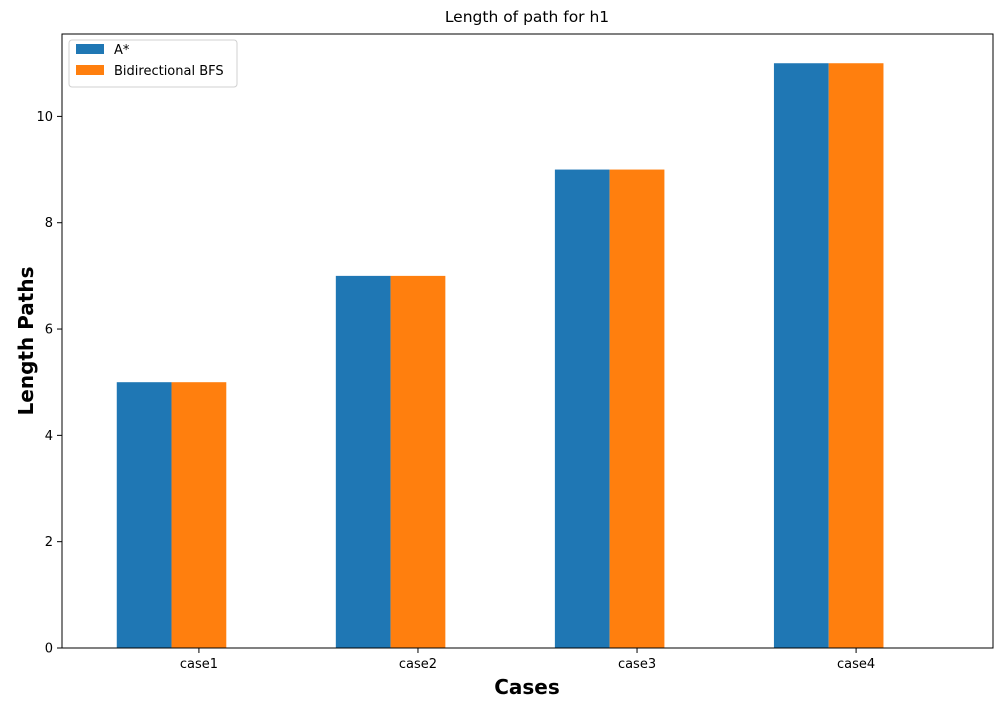 The image size is (1002, 707). What do you see at coordinates (26, 341) in the screenshot?
I see `y-axis-title: Length Paths` at bounding box center [26, 341].